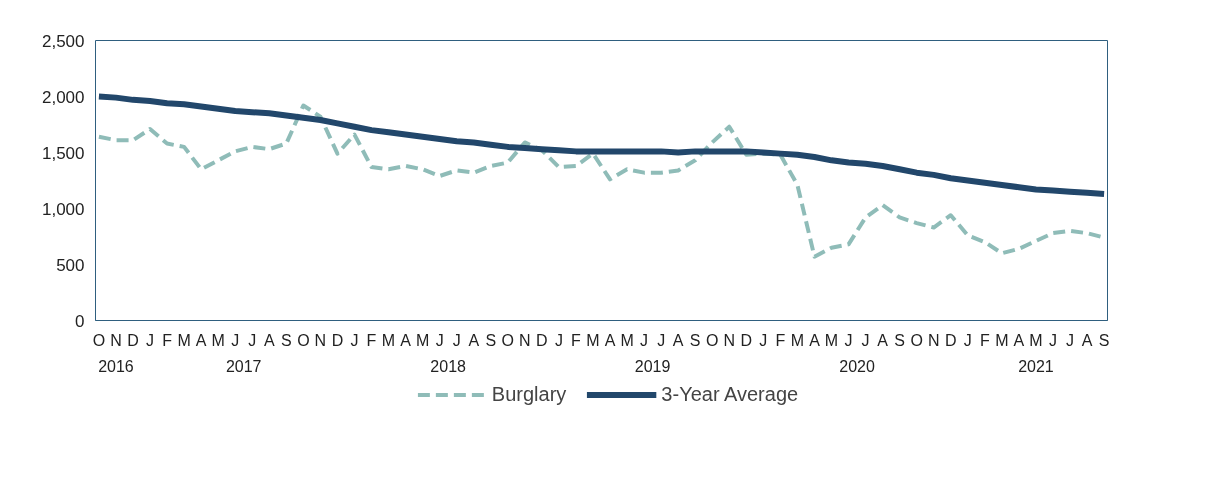 Image resolution: width=1210 pixels, height=489 pixels. Describe the element at coordinates (243, 366) in the screenshot. I see `text: 2017` at that location.